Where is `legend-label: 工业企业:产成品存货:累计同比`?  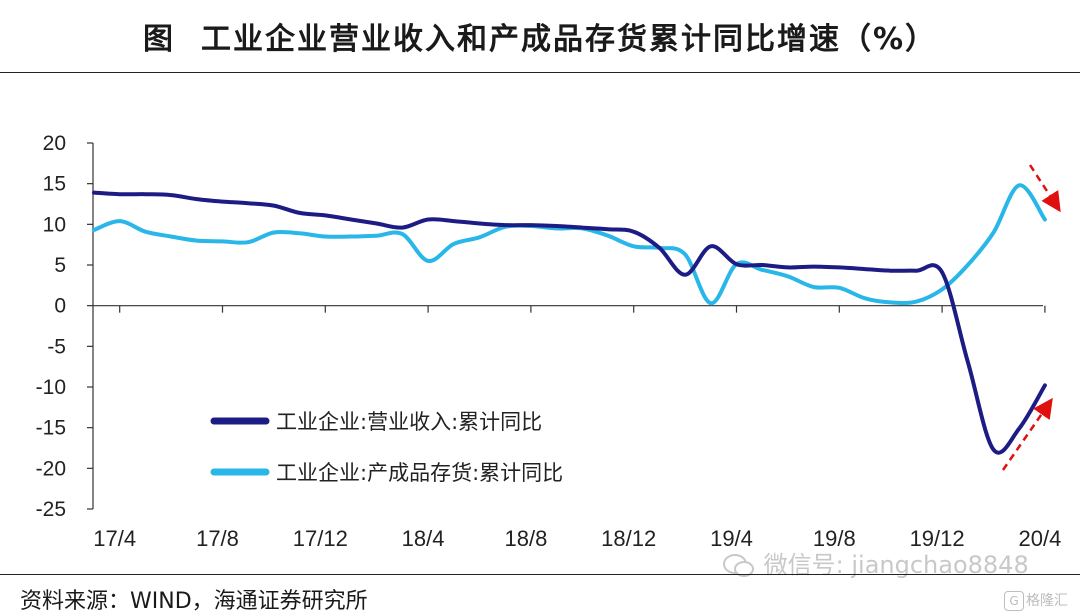 legend-label: 工业企业:产成品存货:累计同比 is located at coordinates (419, 473).